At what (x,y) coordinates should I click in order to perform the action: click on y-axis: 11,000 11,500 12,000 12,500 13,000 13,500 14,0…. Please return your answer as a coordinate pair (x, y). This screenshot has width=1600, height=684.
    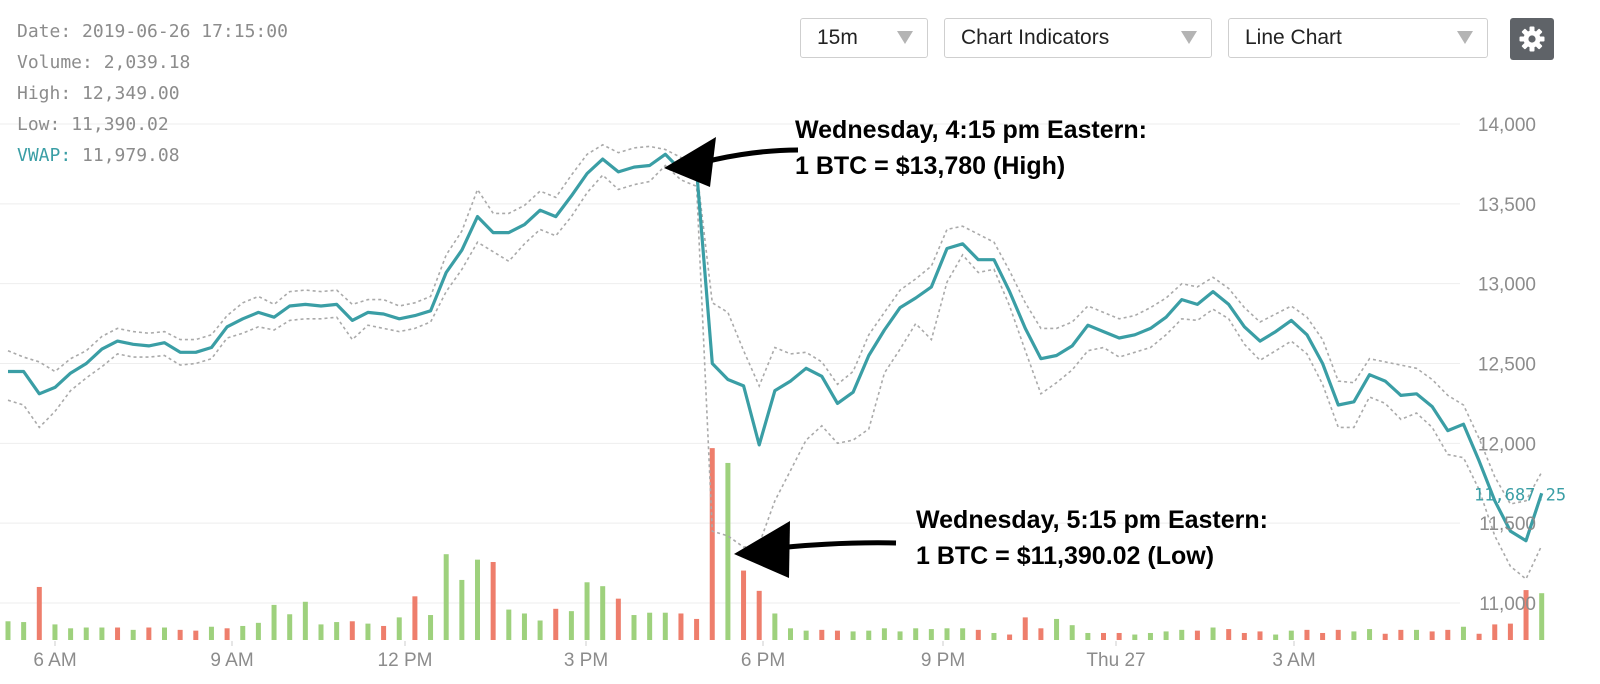
    Looking at the image, I should click on (1520, 365).